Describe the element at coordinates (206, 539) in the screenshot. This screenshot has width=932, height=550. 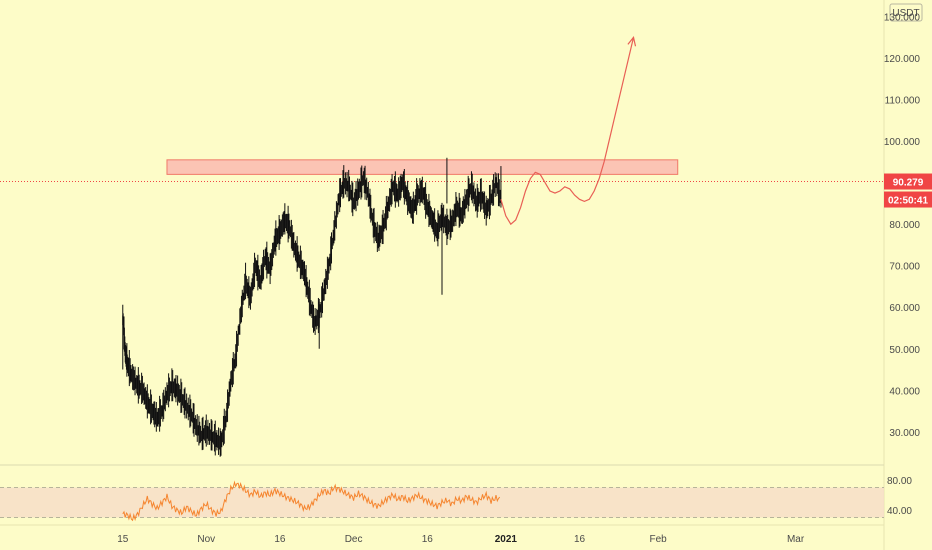
I see `time-tick-label: Nov` at that location.